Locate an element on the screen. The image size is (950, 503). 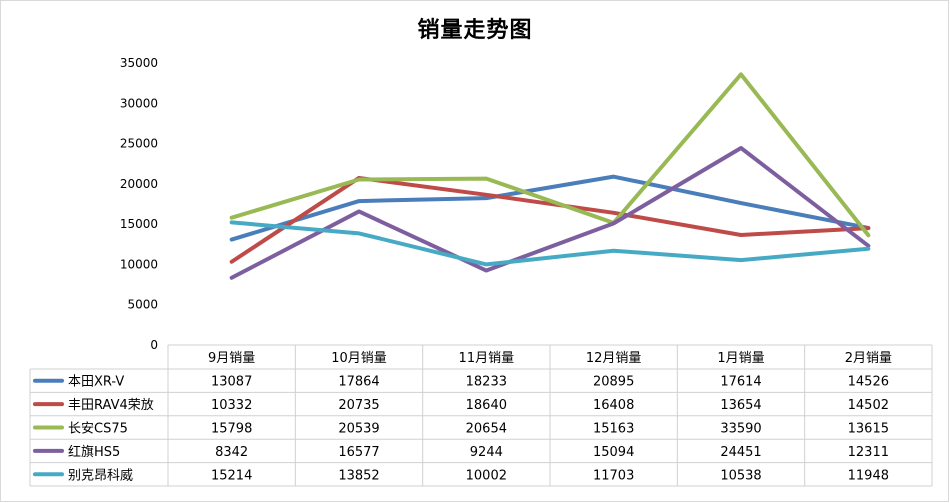
y-tick-label: 35000 is located at coordinates (139, 63).